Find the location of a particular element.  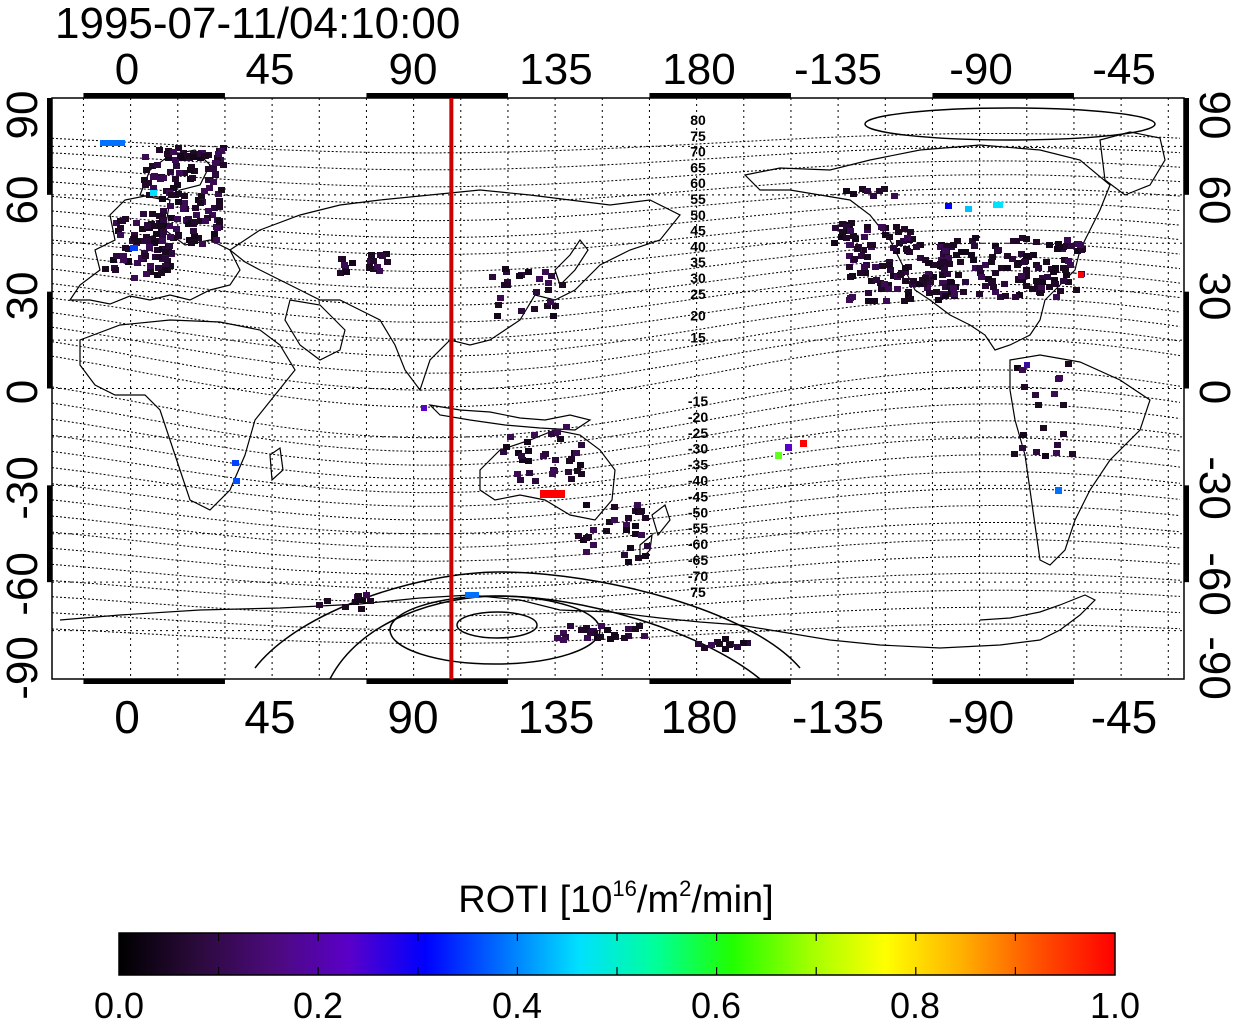

lon-tick-top-0: 0 is located at coordinates (127, 69).